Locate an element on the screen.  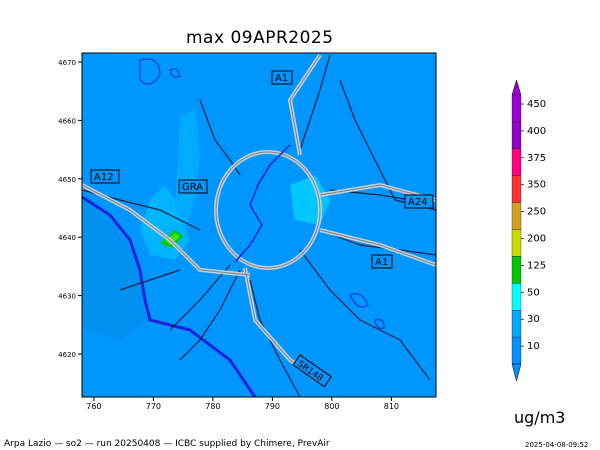
y-tick-label: 4650 is located at coordinates (67, 180).